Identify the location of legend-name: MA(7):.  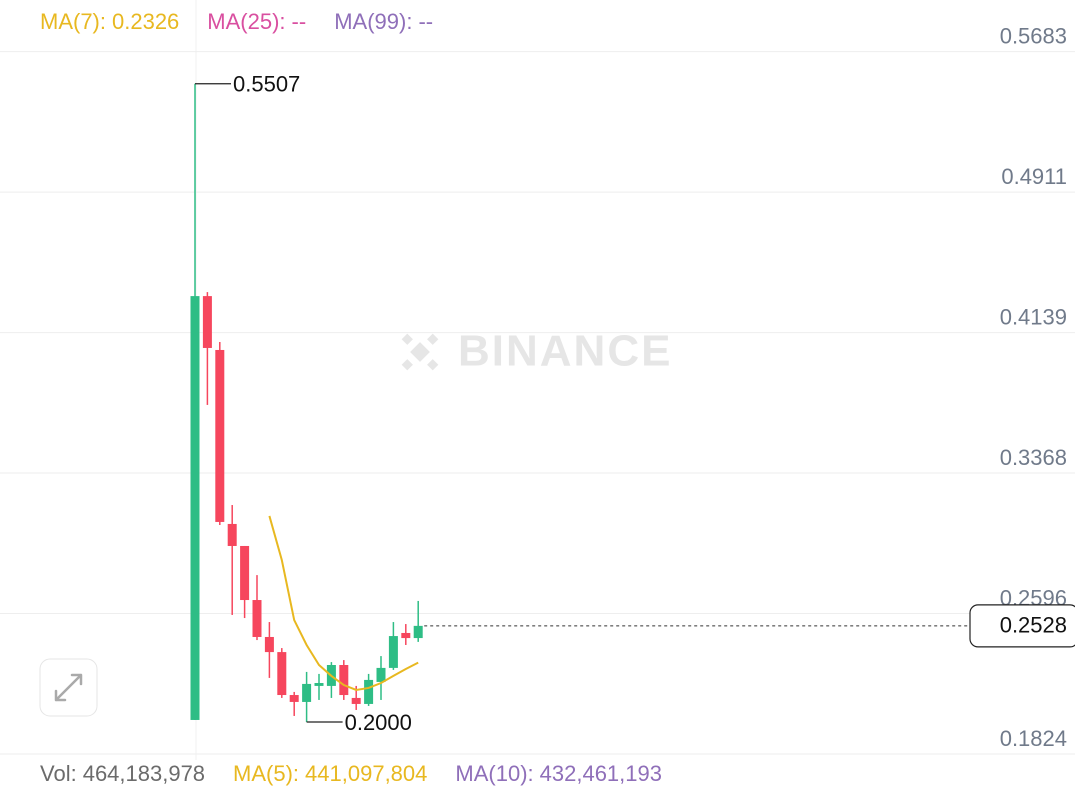
(73, 21).